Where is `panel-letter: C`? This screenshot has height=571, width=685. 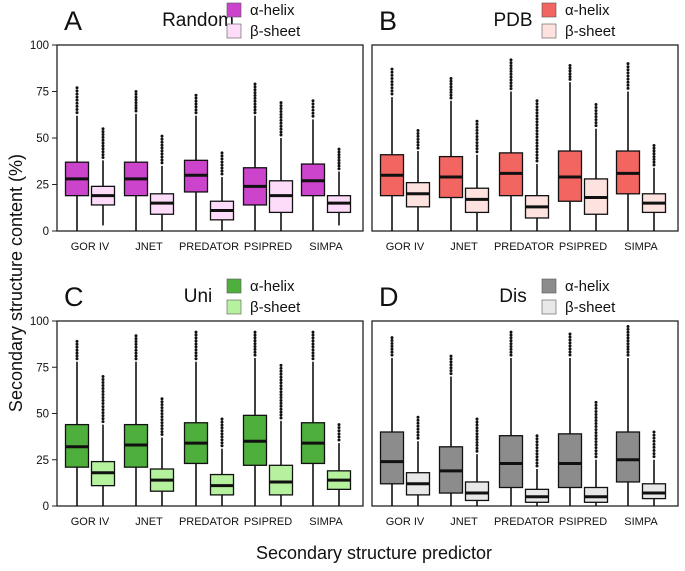
panel-letter: C is located at coordinates (74, 297).